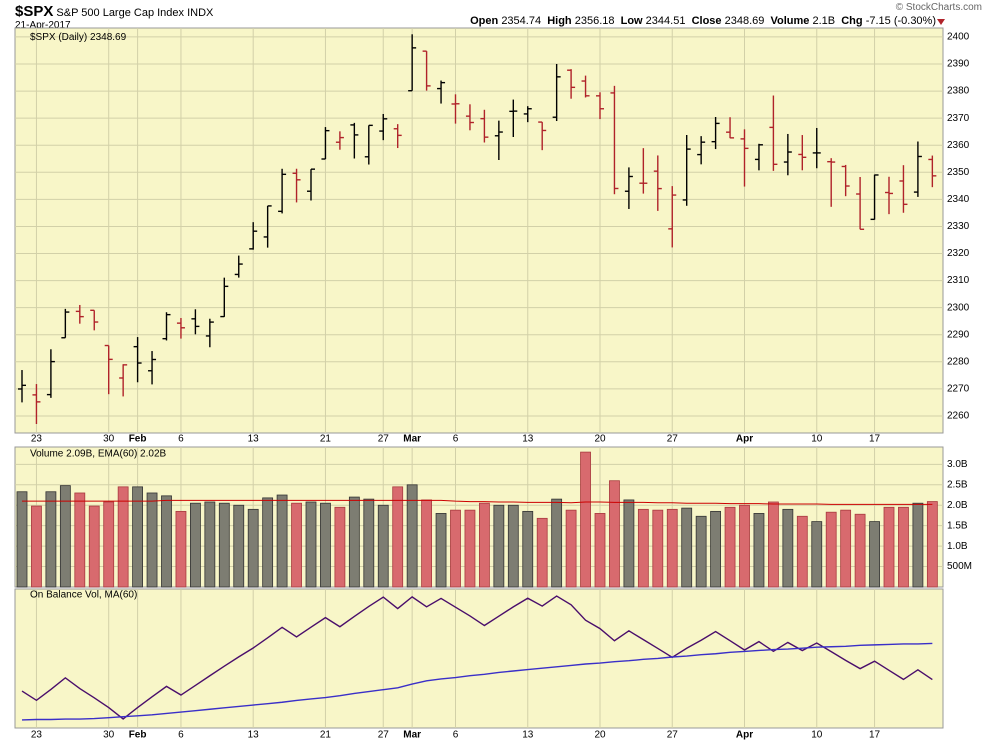 This screenshot has height=744, width=990. Describe the element at coordinates (957, 546) in the screenshot. I see `y-tick-label: 1.0B` at that location.